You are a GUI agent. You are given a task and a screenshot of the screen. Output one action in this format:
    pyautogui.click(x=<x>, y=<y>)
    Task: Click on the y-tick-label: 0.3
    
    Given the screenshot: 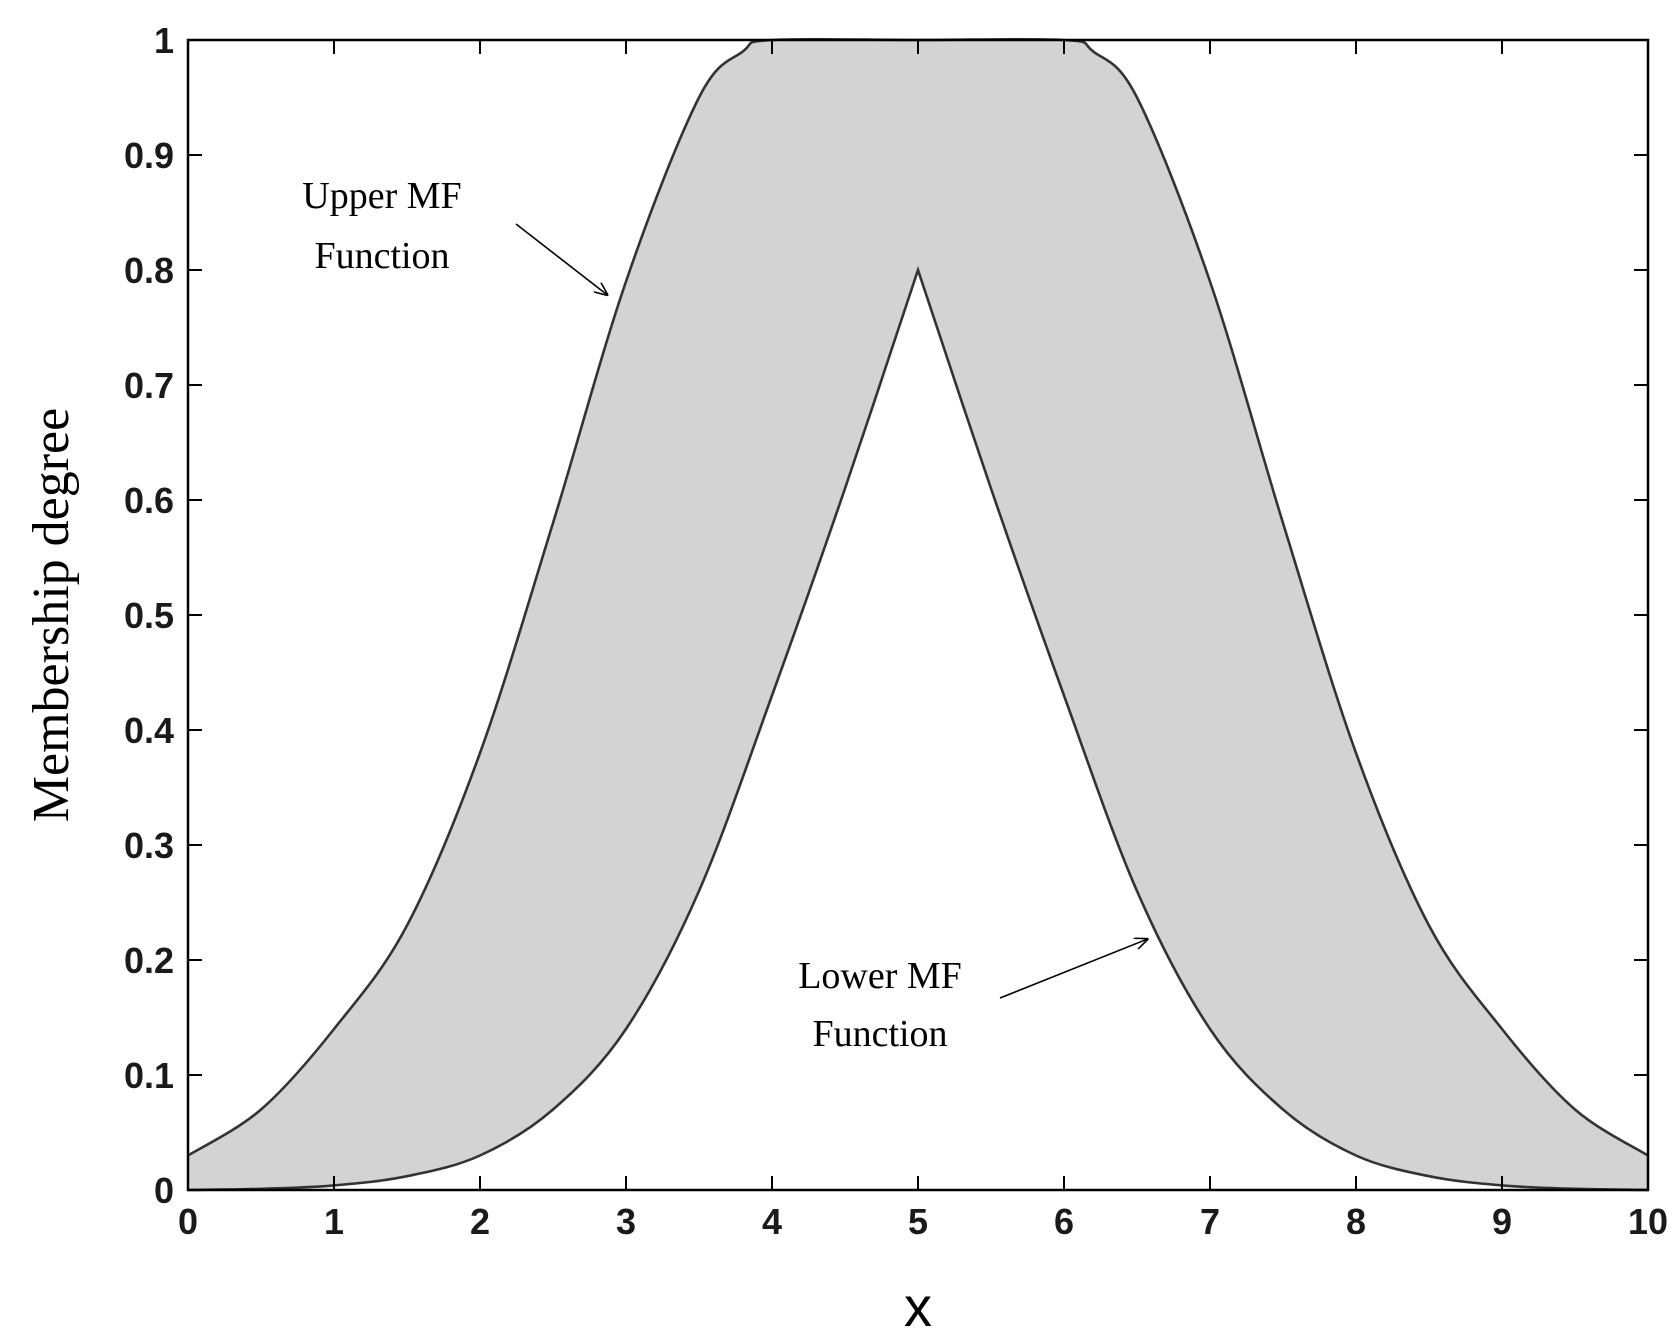 What is the action you would take?
    pyautogui.click(x=149, y=845)
    